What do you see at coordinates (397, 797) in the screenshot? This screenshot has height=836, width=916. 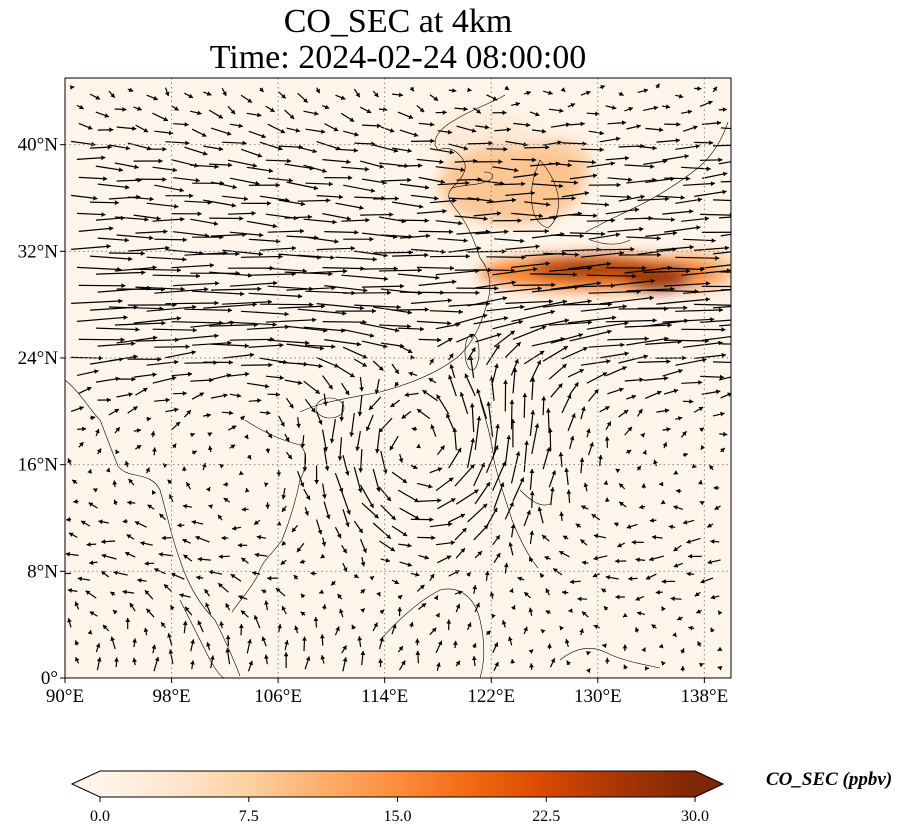 I see `colorbar: 0.0 7.5 15.0 22.5 30.0` at bounding box center [397, 797].